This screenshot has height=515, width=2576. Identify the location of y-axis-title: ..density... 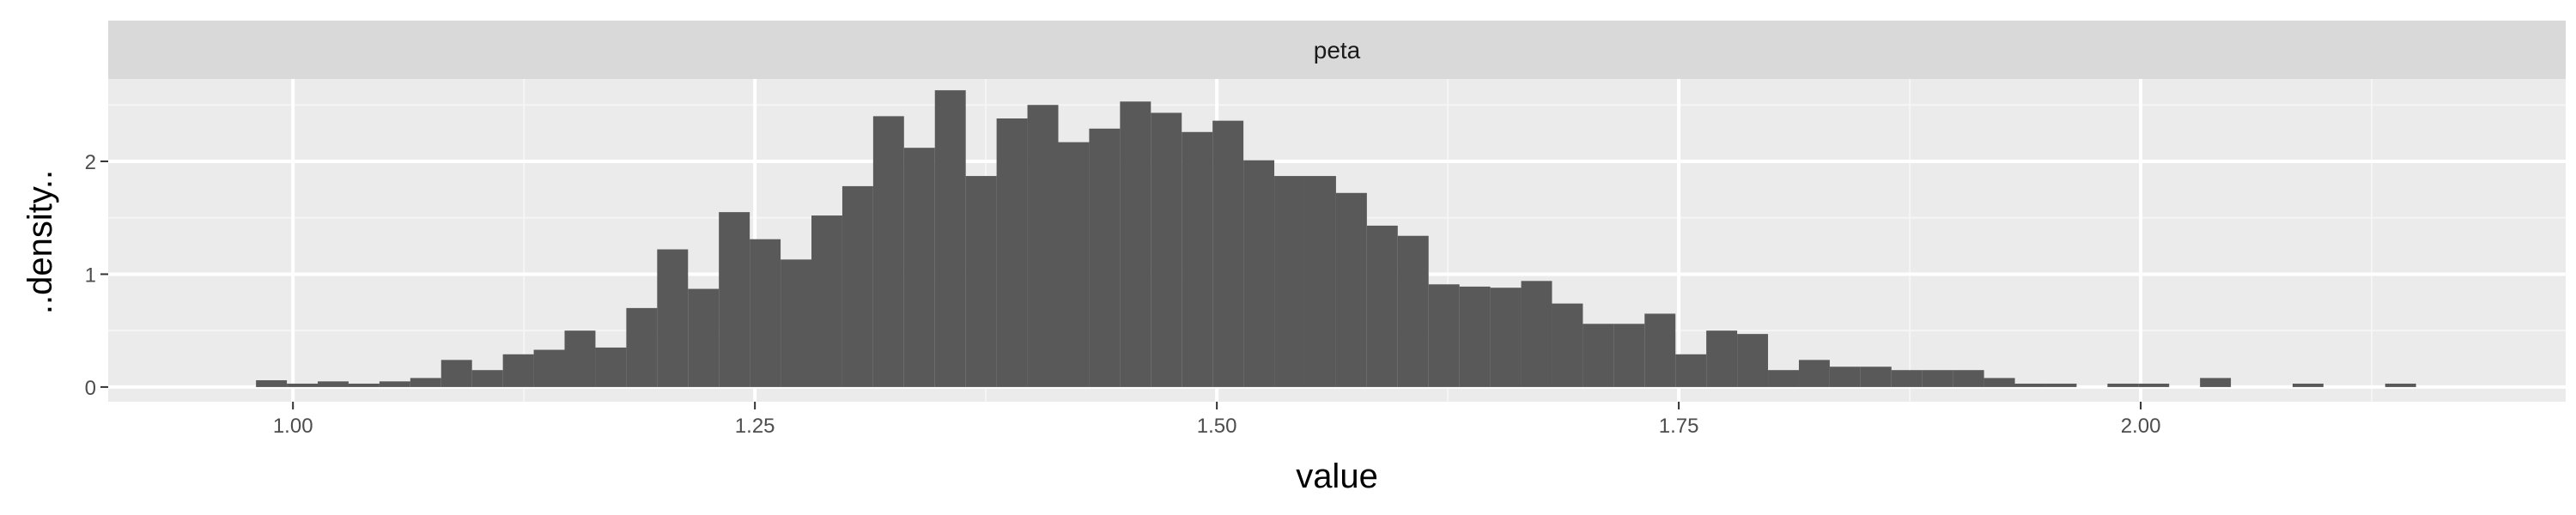
(40, 242).